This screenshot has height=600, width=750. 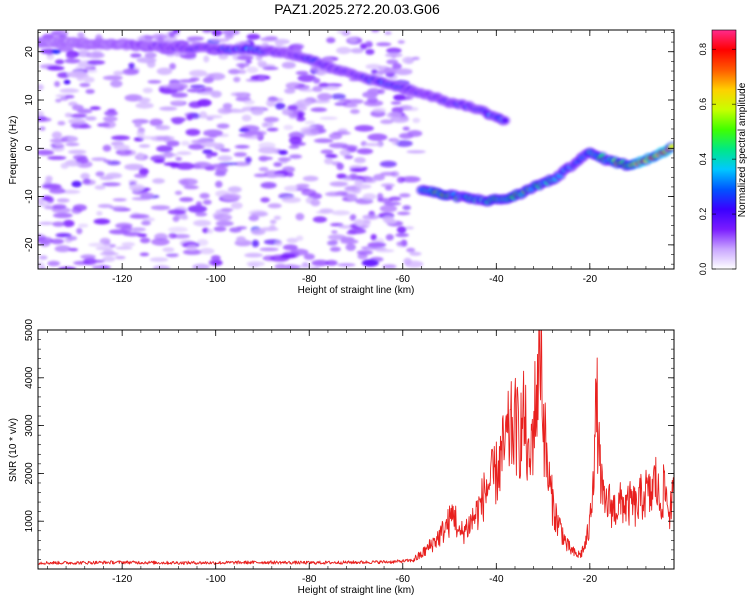 I want to click on snr-y-tick-label: 5000, so click(x=29, y=329).